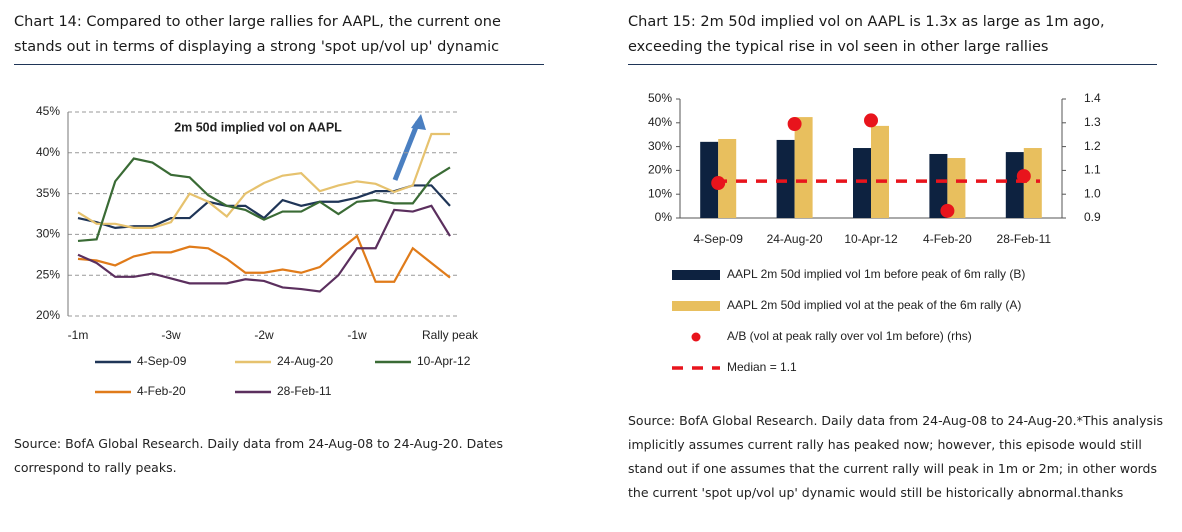 The width and height of the screenshot is (1182, 532). I want to click on legend-label: 4-Feb-20, so click(161, 391).